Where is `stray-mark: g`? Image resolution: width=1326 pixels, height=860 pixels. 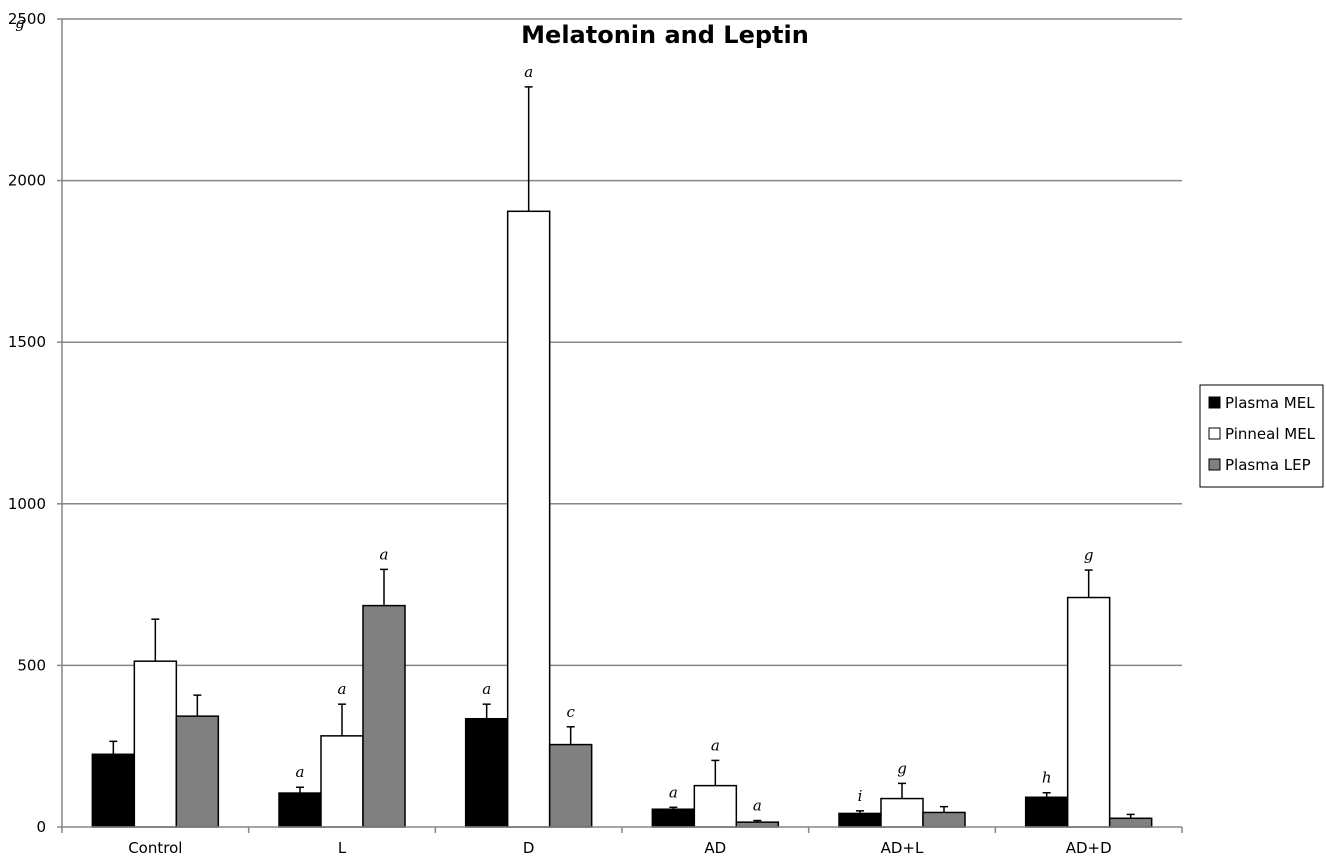
stray-mark: g is located at coordinates (20, 23).